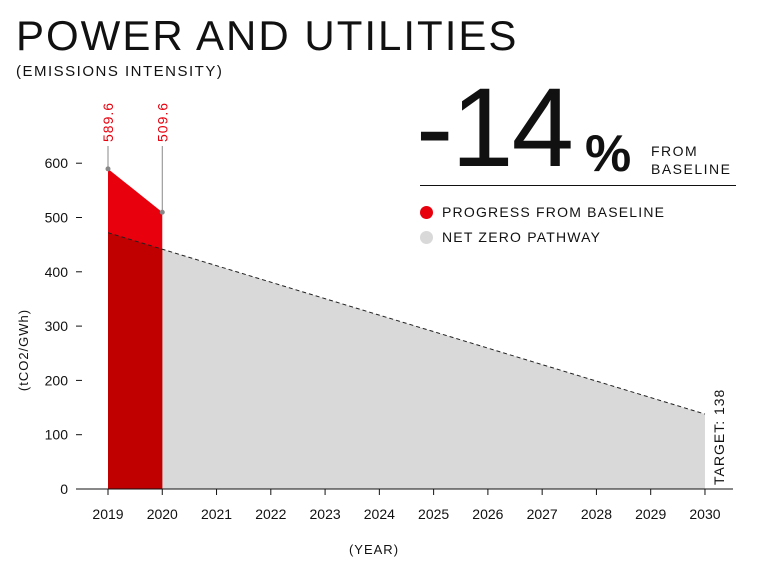  What do you see at coordinates (379, 514) in the screenshot?
I see `x-tick-label-2024: 2024` at bounding box center [379, 514].